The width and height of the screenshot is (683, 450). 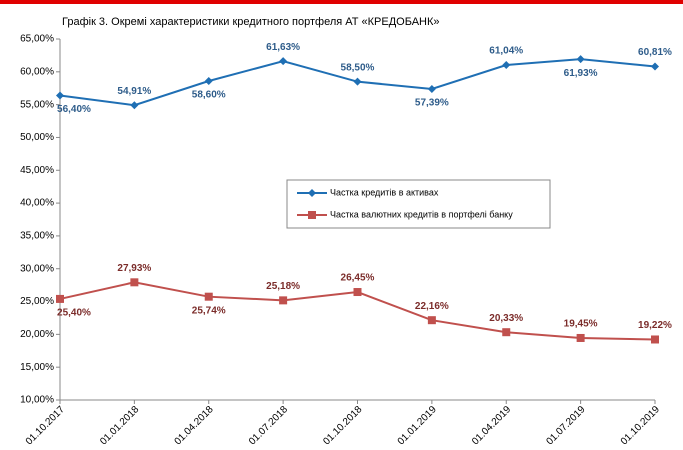 I want to click on data-label: 58,60%, so click(x=209, y=95).